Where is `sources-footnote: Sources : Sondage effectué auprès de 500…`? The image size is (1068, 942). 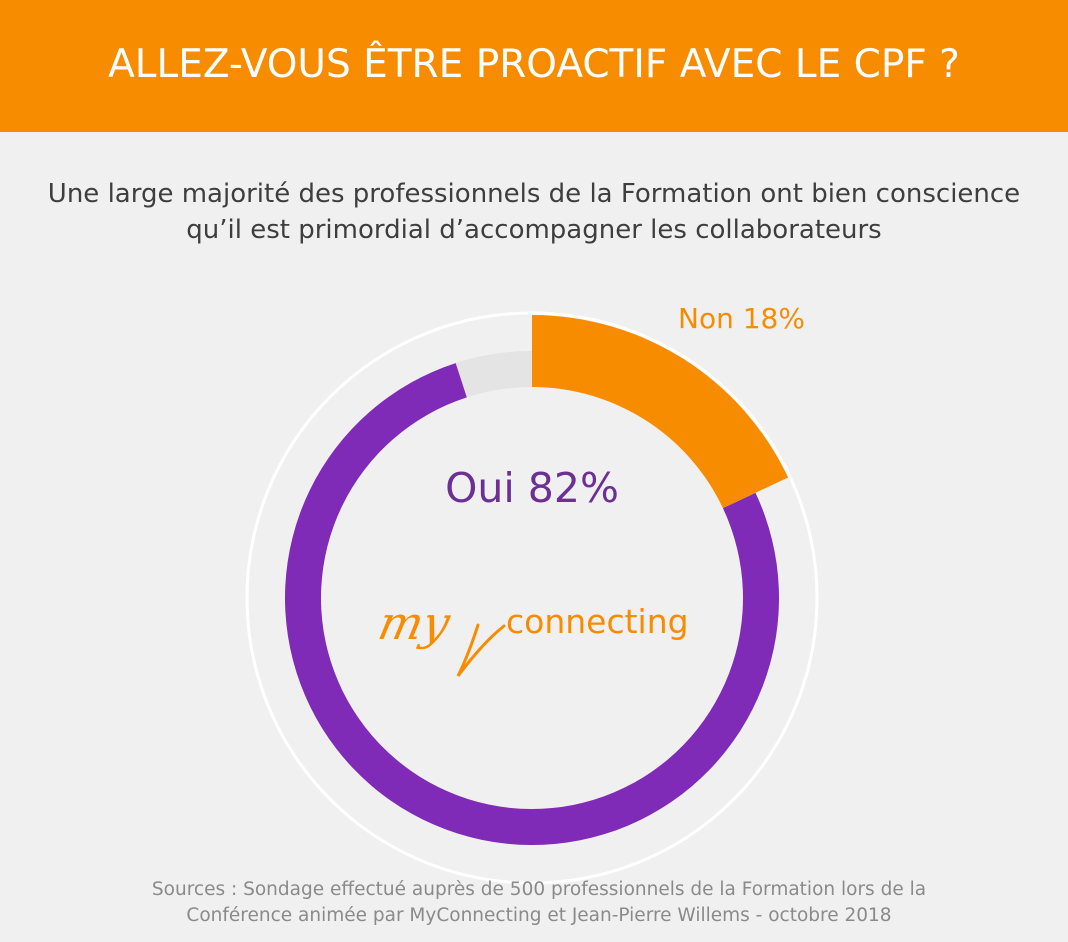
sources-footnote: Sources : Sondage effectué auprès de 500… is located at coordinates (534, 903).